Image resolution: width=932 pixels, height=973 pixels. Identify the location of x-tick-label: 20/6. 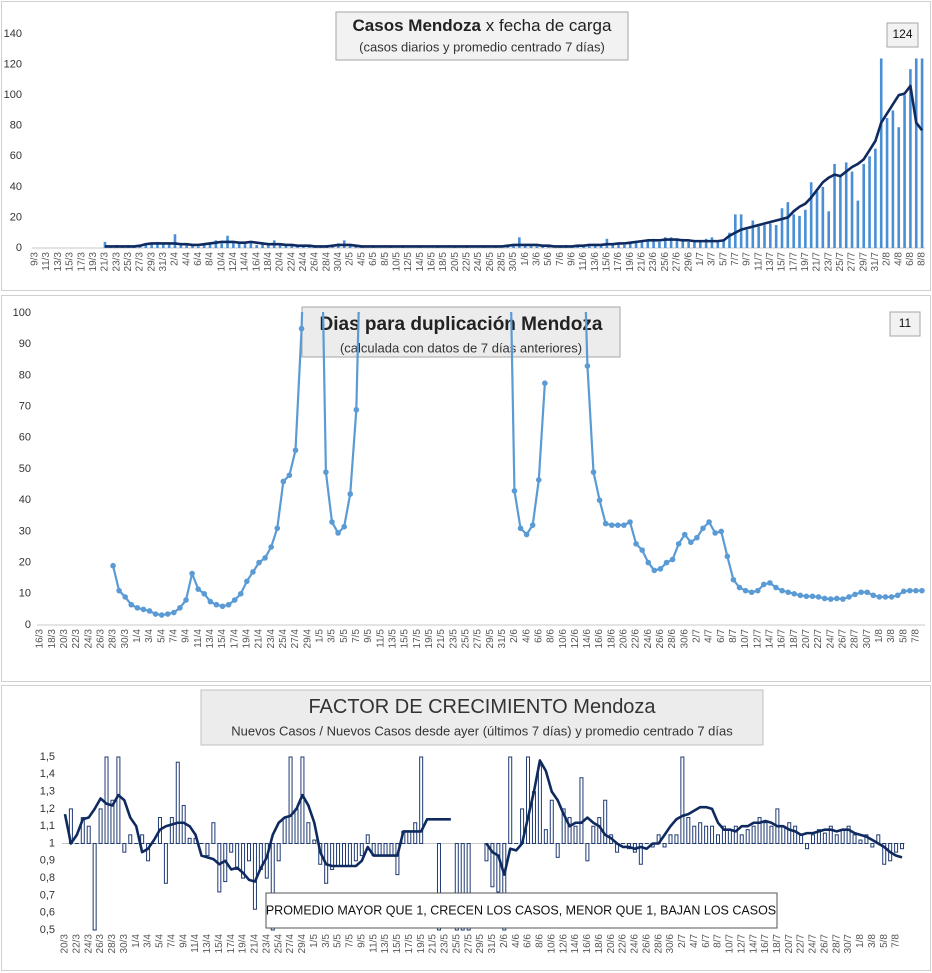
(611, 944).